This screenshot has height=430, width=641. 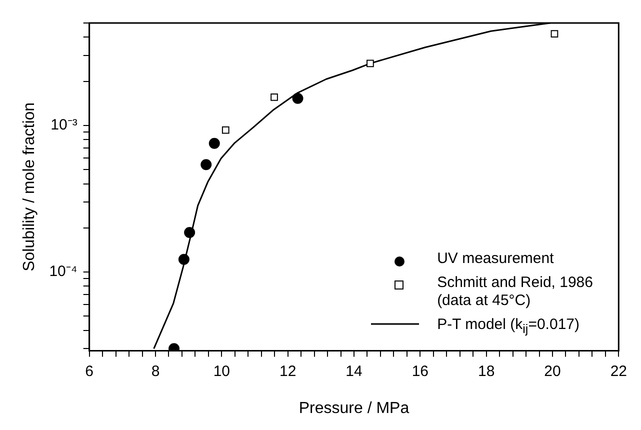 I want to click on x-tick-label: 14, so click(x=354, y=371).